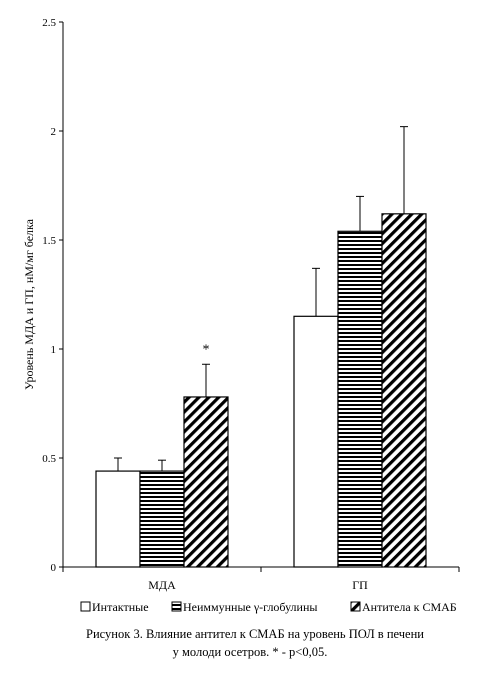 The height and width of the screenshot is (679, 488). Describe the element at coordinates (54, 132) in the screenshot. I see `y-tick-label: 2` at that location.